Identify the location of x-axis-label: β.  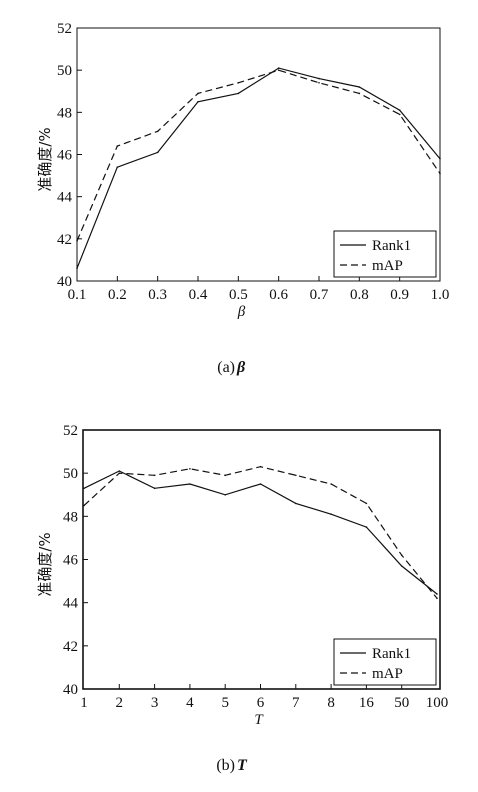
(241, 312).